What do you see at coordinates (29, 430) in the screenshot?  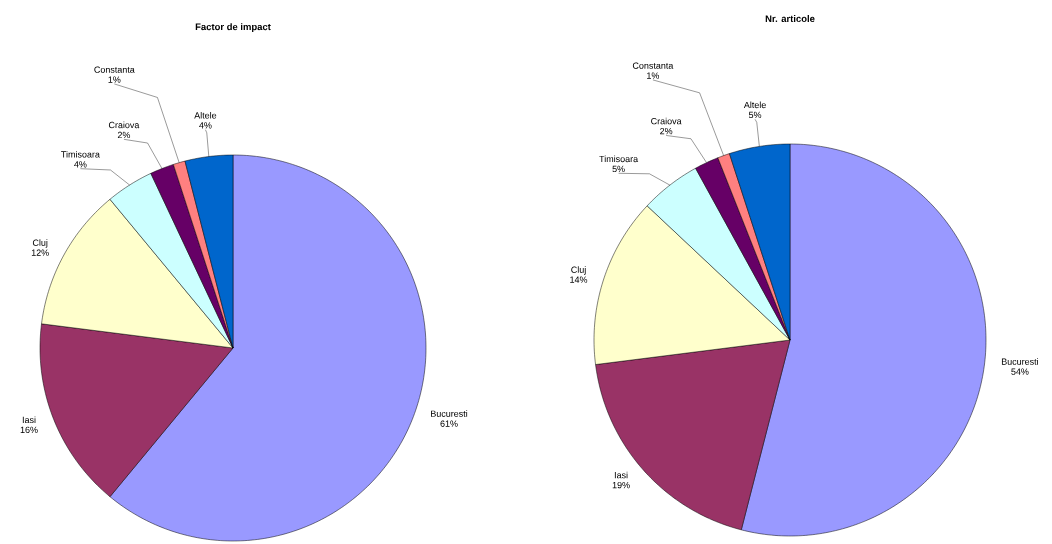 I see `data-label: 16%` at bounding box center [29, 430].